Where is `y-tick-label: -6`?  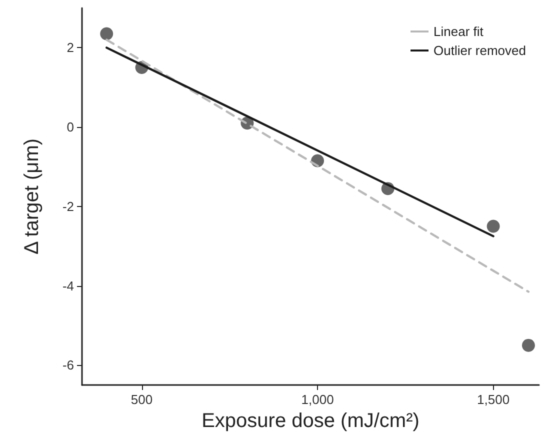
y-tick-label: -6 is located at coordinates (68, 365).